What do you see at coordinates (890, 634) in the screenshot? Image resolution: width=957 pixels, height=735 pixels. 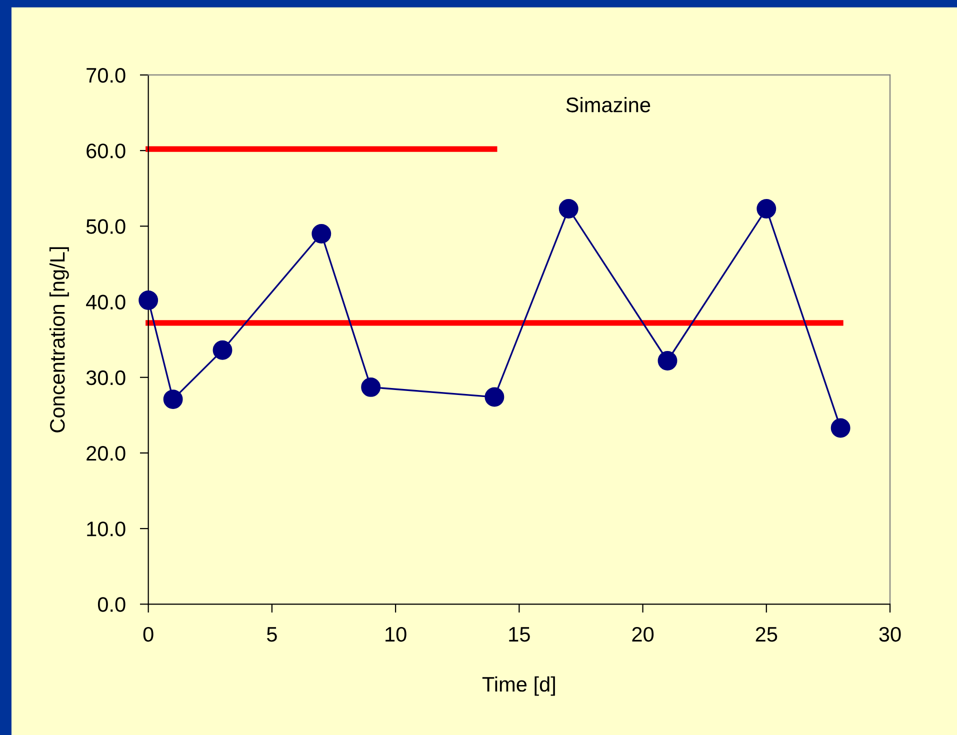 I see `x-tick-label: 30` at bounding box center [890, 634].